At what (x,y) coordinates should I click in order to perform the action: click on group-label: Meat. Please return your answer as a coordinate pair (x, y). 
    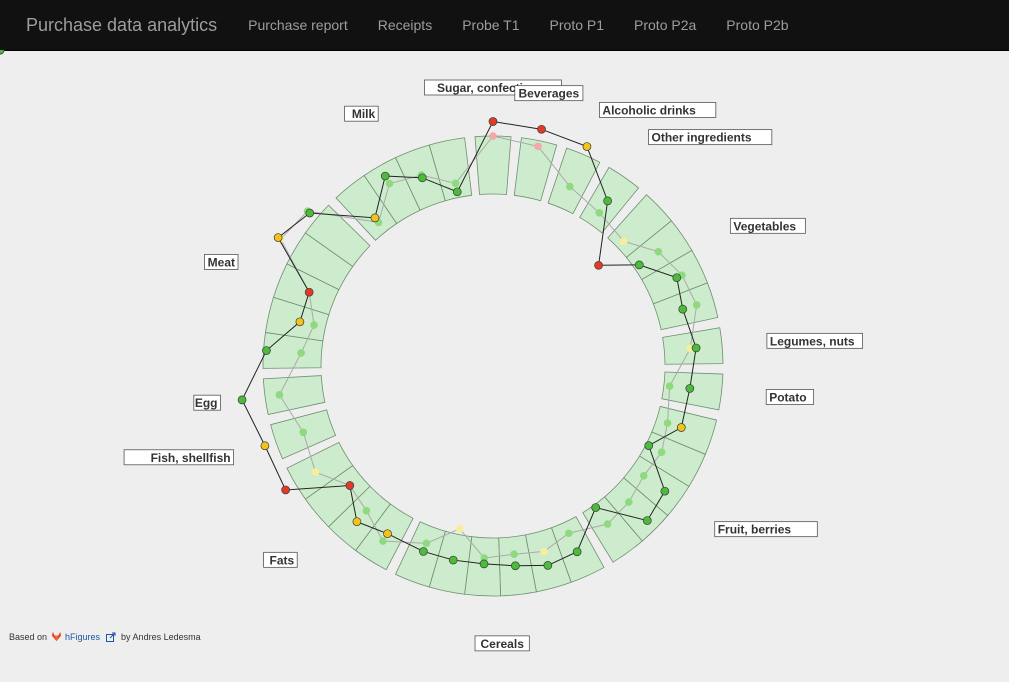
    Looking at the image, I should click on (221, 262).